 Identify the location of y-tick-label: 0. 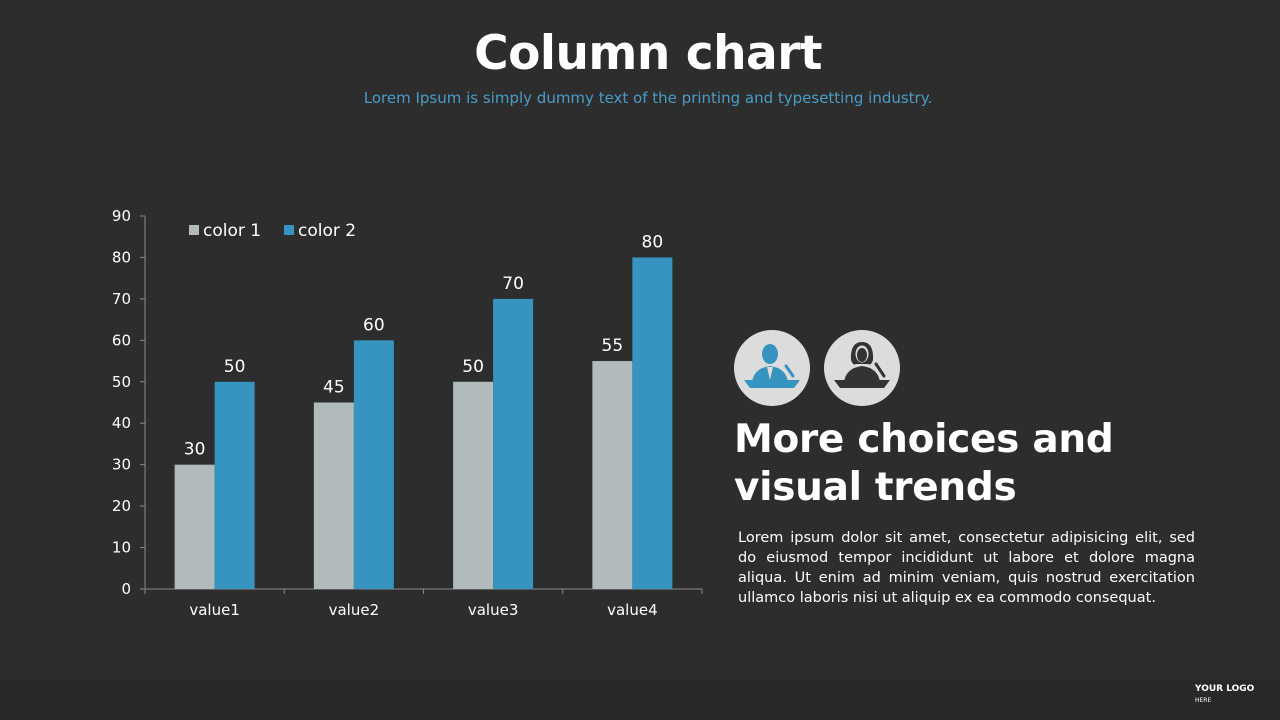
(126, 589).